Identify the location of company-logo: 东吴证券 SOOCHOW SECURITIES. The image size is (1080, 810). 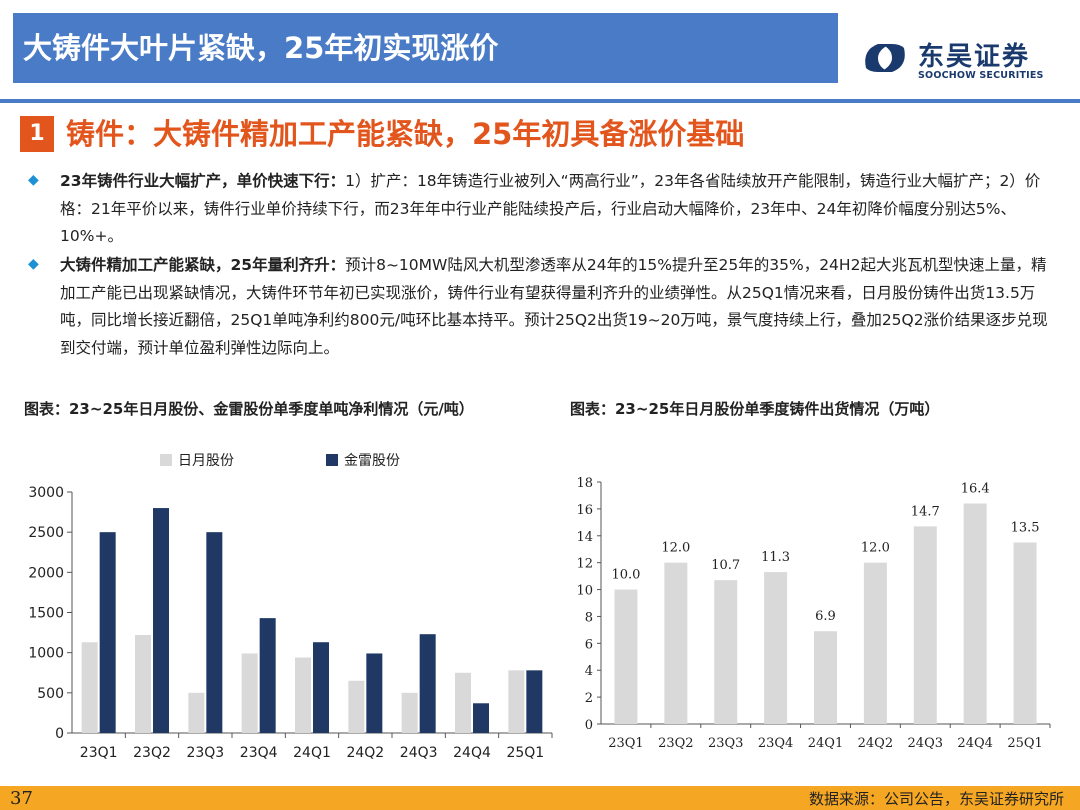
(960, 53).